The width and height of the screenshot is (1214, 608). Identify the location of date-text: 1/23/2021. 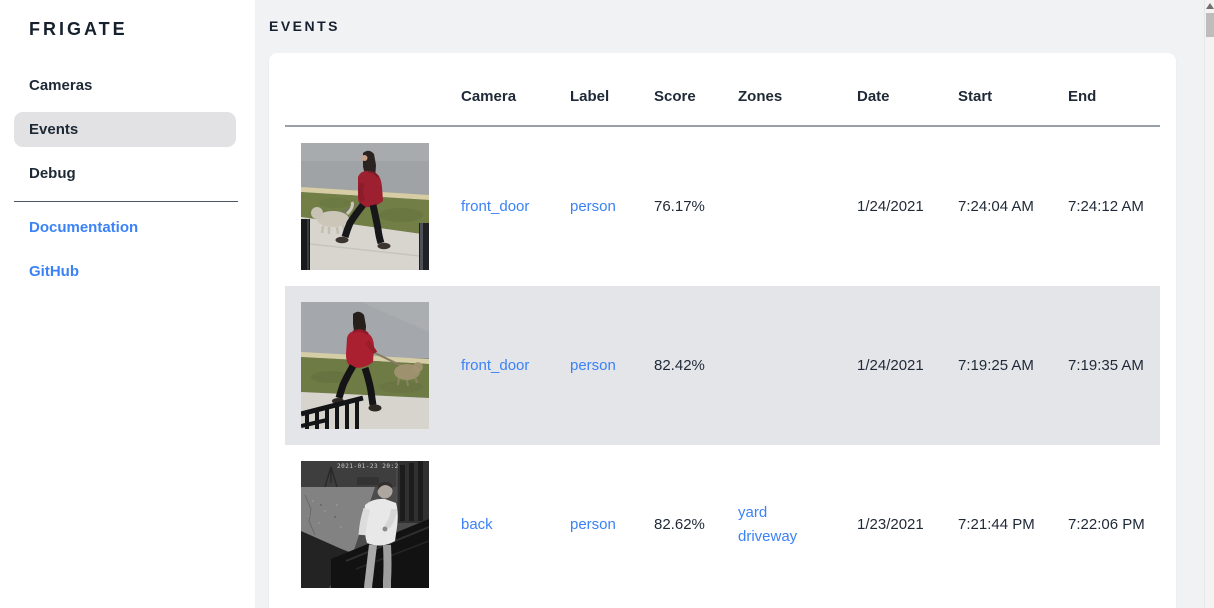
(890, 524).